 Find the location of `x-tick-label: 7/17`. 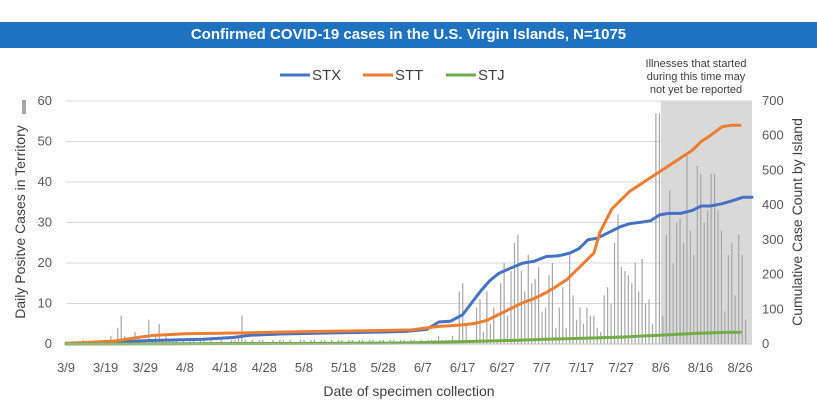

x-tick-label: 7/17 is located at coordinates (581, 367).